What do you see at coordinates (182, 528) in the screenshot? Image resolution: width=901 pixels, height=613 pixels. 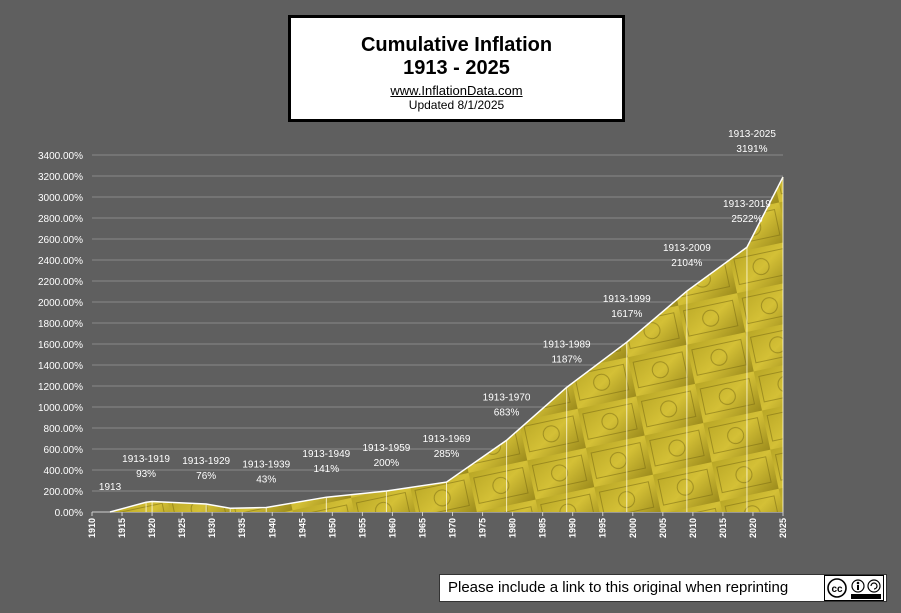 I see `x-tick-label: 1925` at bounding box center [182, 528].